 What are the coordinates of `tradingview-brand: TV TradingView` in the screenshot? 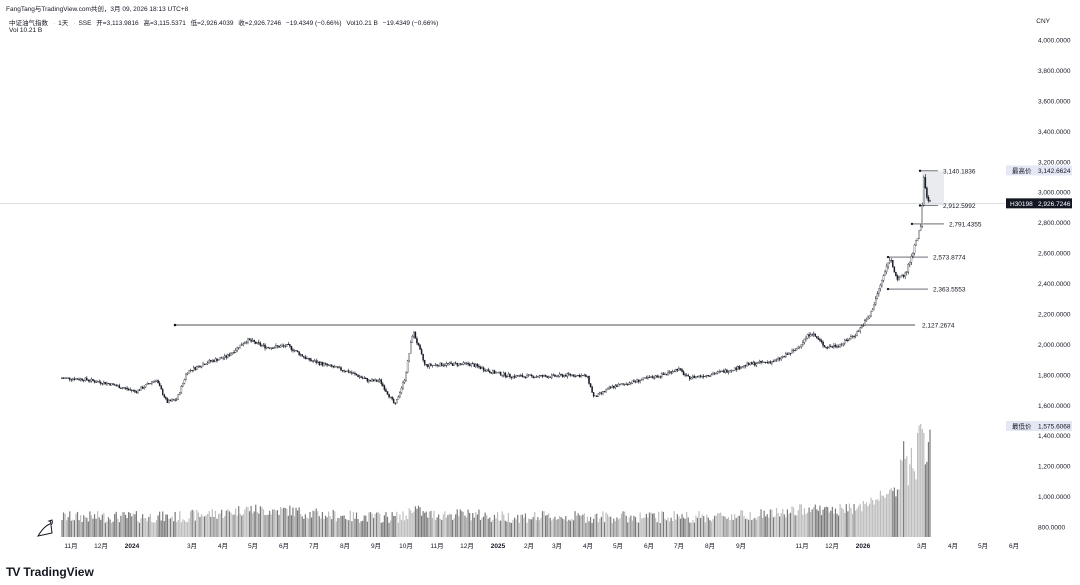 It's located at (50, 572).